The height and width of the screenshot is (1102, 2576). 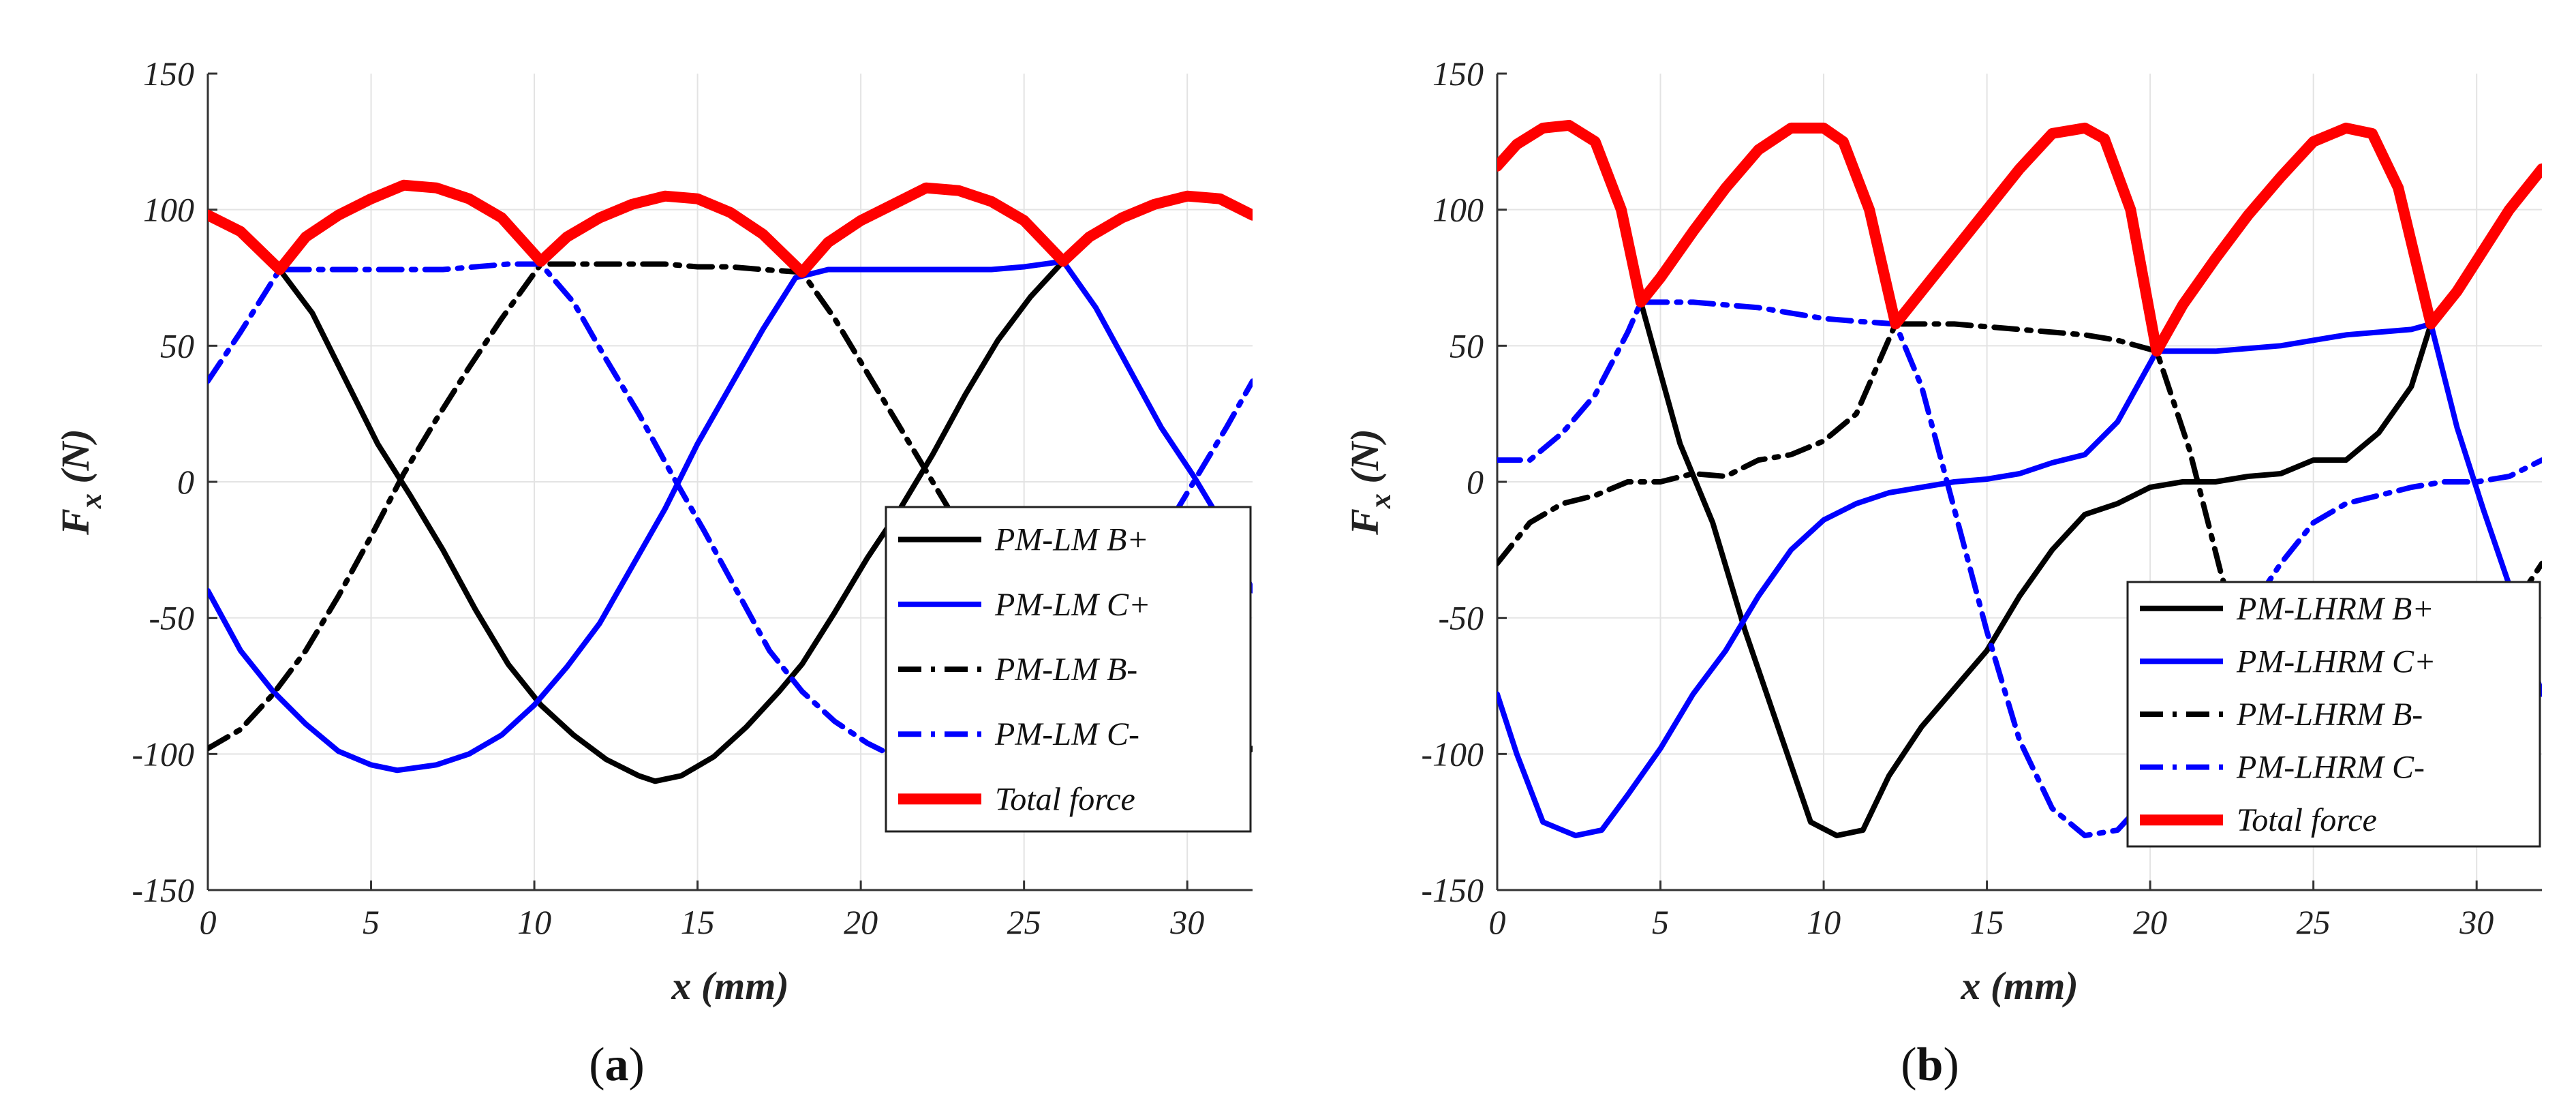 What do you see at coordinates (2336, 661) in the screenshot?
I see `legend-entry: PM-LHRM C+` at bounding box center [2336, 661].